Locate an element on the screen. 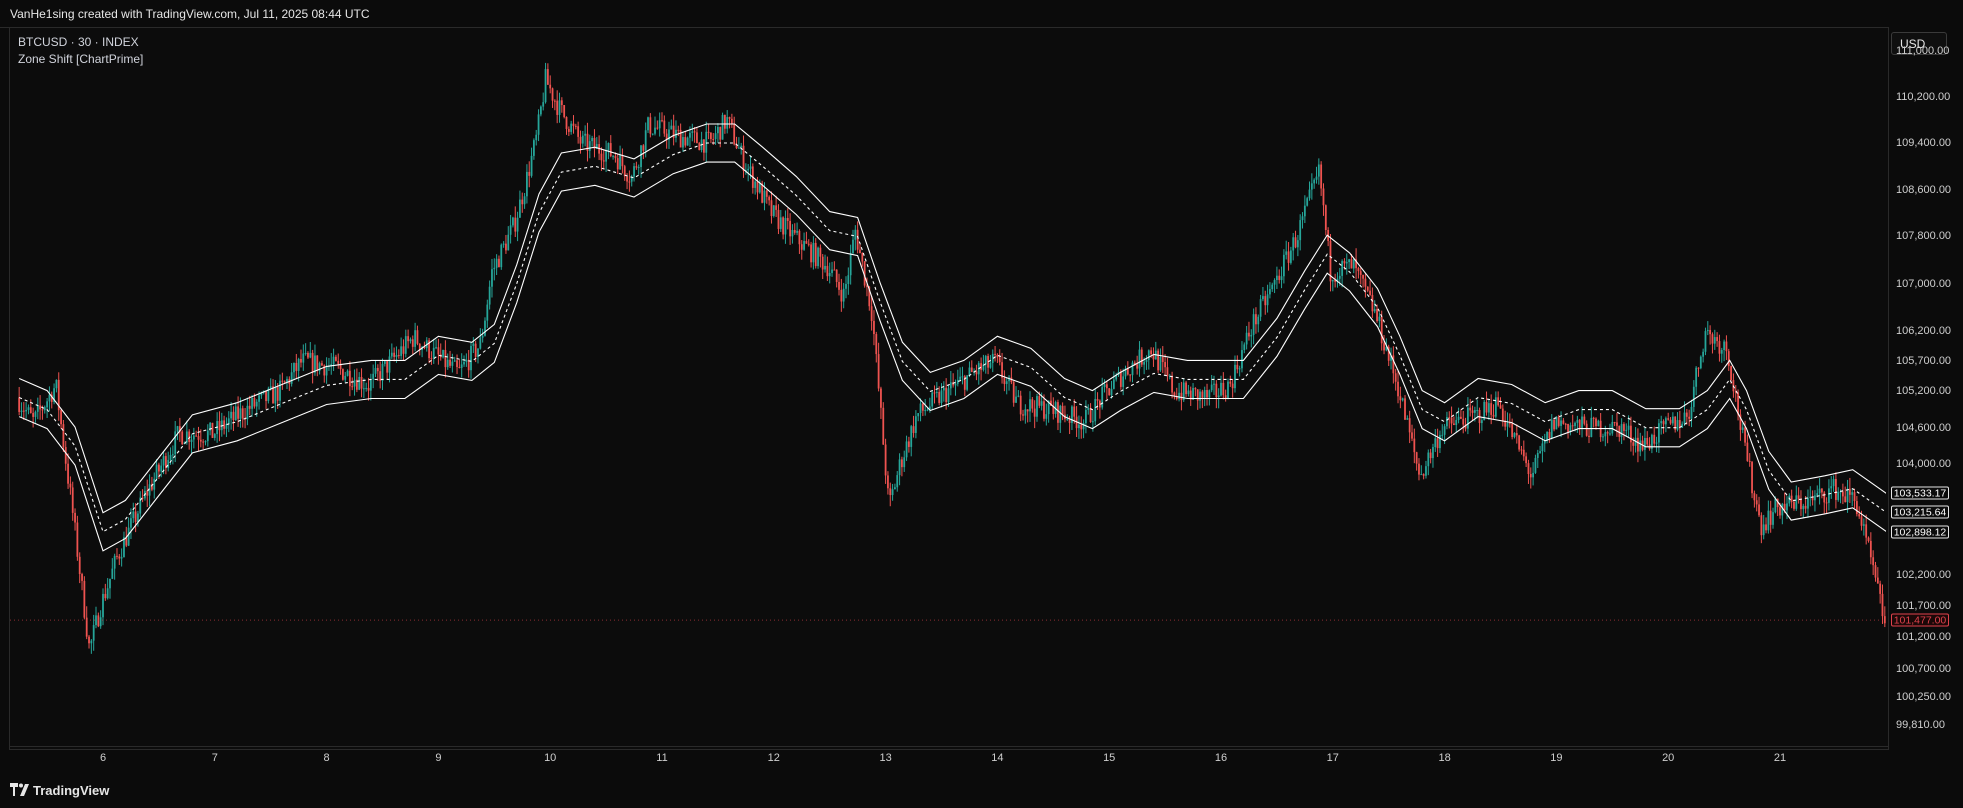 The width and height of the screenshot is (1963, 808). indicator-legend: Zone Shift [ChartPrime] is located at coordinates (81, 59).